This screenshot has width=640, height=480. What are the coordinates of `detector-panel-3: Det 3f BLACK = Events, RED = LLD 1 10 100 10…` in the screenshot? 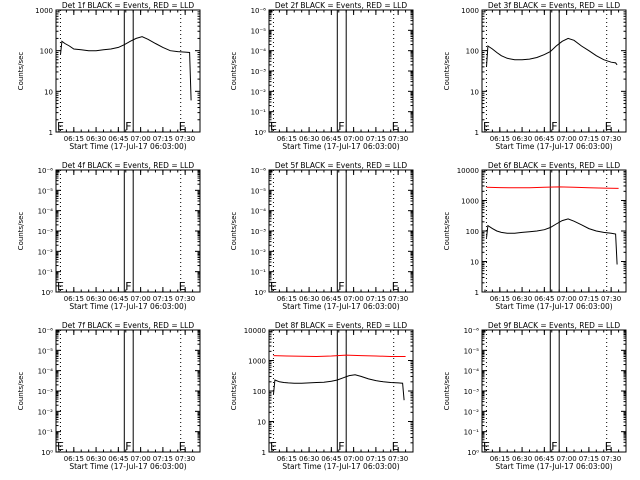 It's located at (535, 76).